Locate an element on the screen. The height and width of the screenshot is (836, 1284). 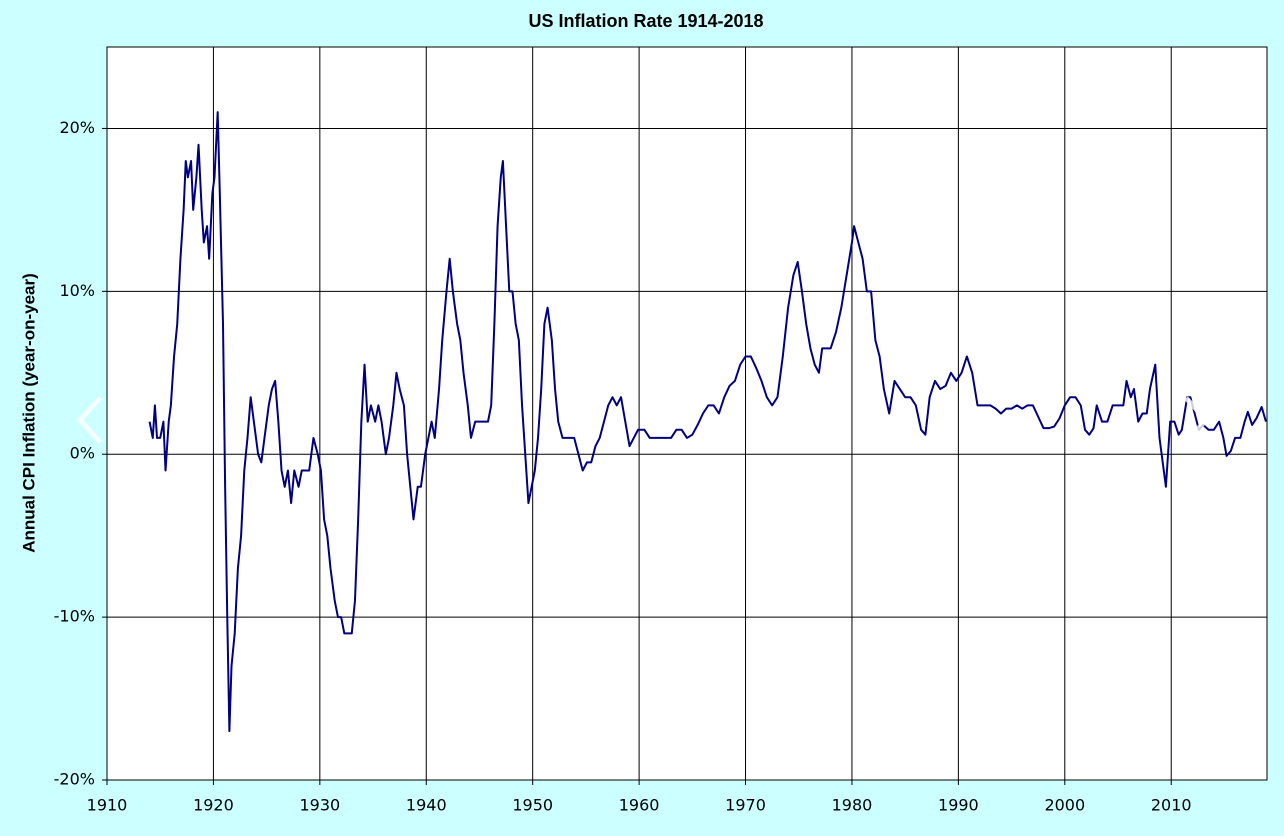
x-tick-label: 2010 is located at coordinates (1171, 805).